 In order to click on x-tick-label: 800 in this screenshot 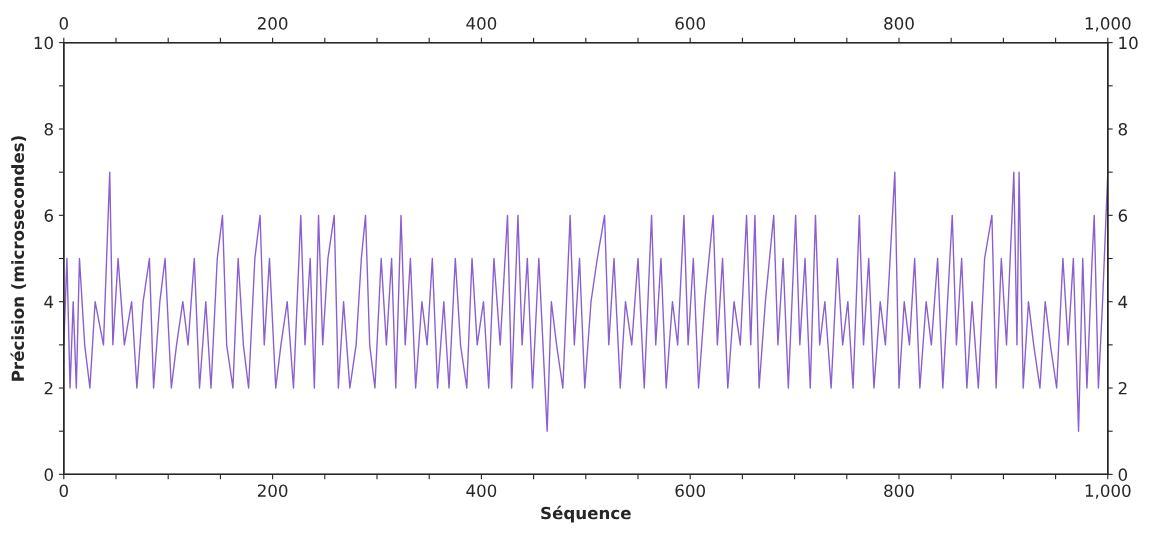, I will do `click(899, 490)`.